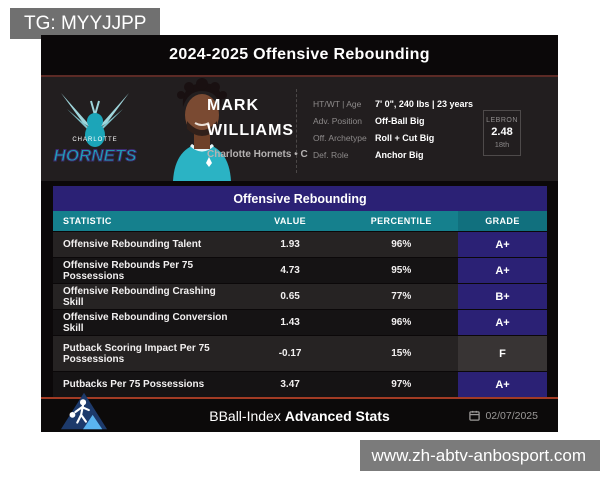 The height and width of the screenshot is (480, 600). I want to click on info-value: Roll + Cut Big, so click(405, 137).